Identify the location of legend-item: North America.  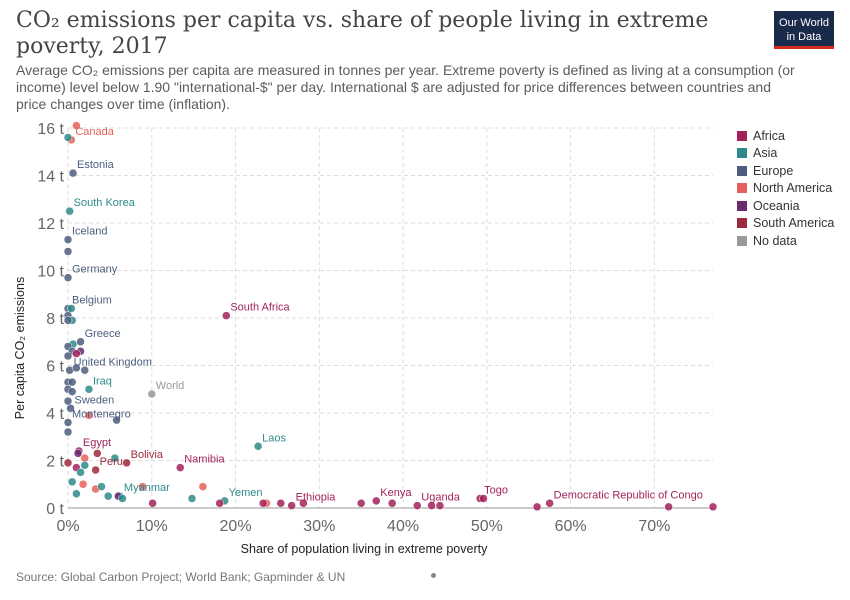
(785, 189).